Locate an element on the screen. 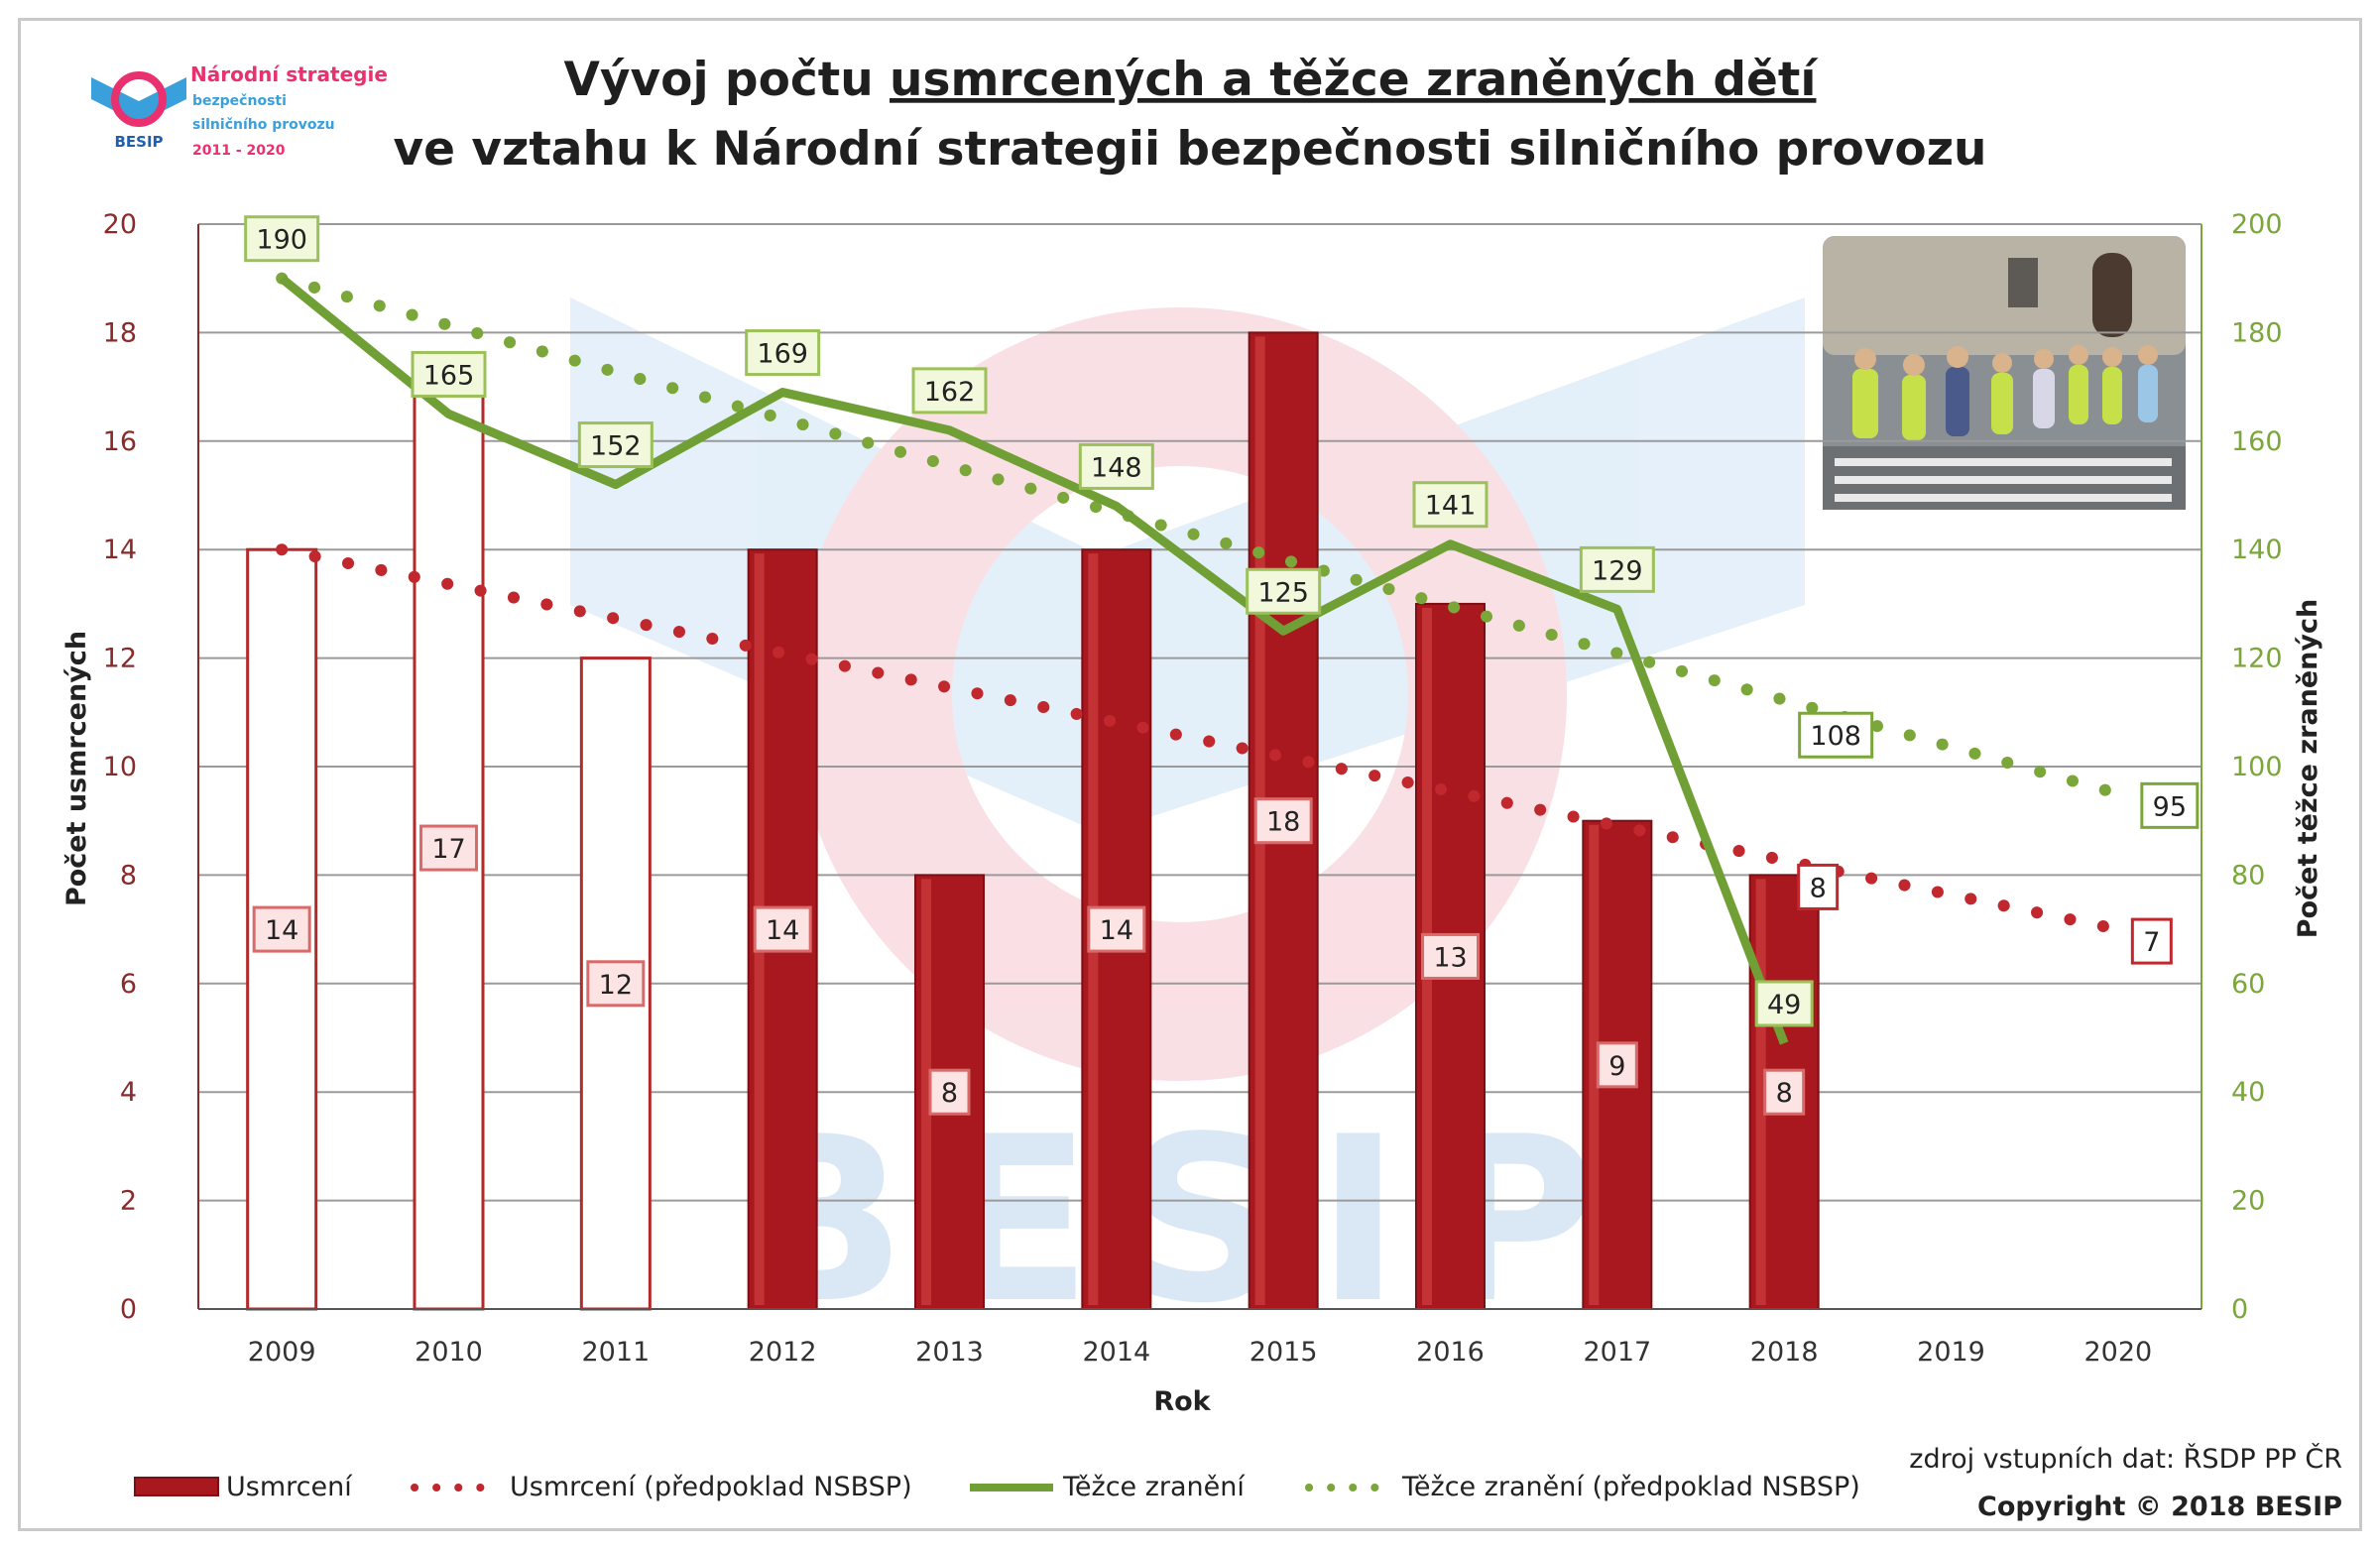 This screenshot has width=2380, height=1551. data-label-usmrceni-2016-text: 13 is located at coordinates (1450, 957).